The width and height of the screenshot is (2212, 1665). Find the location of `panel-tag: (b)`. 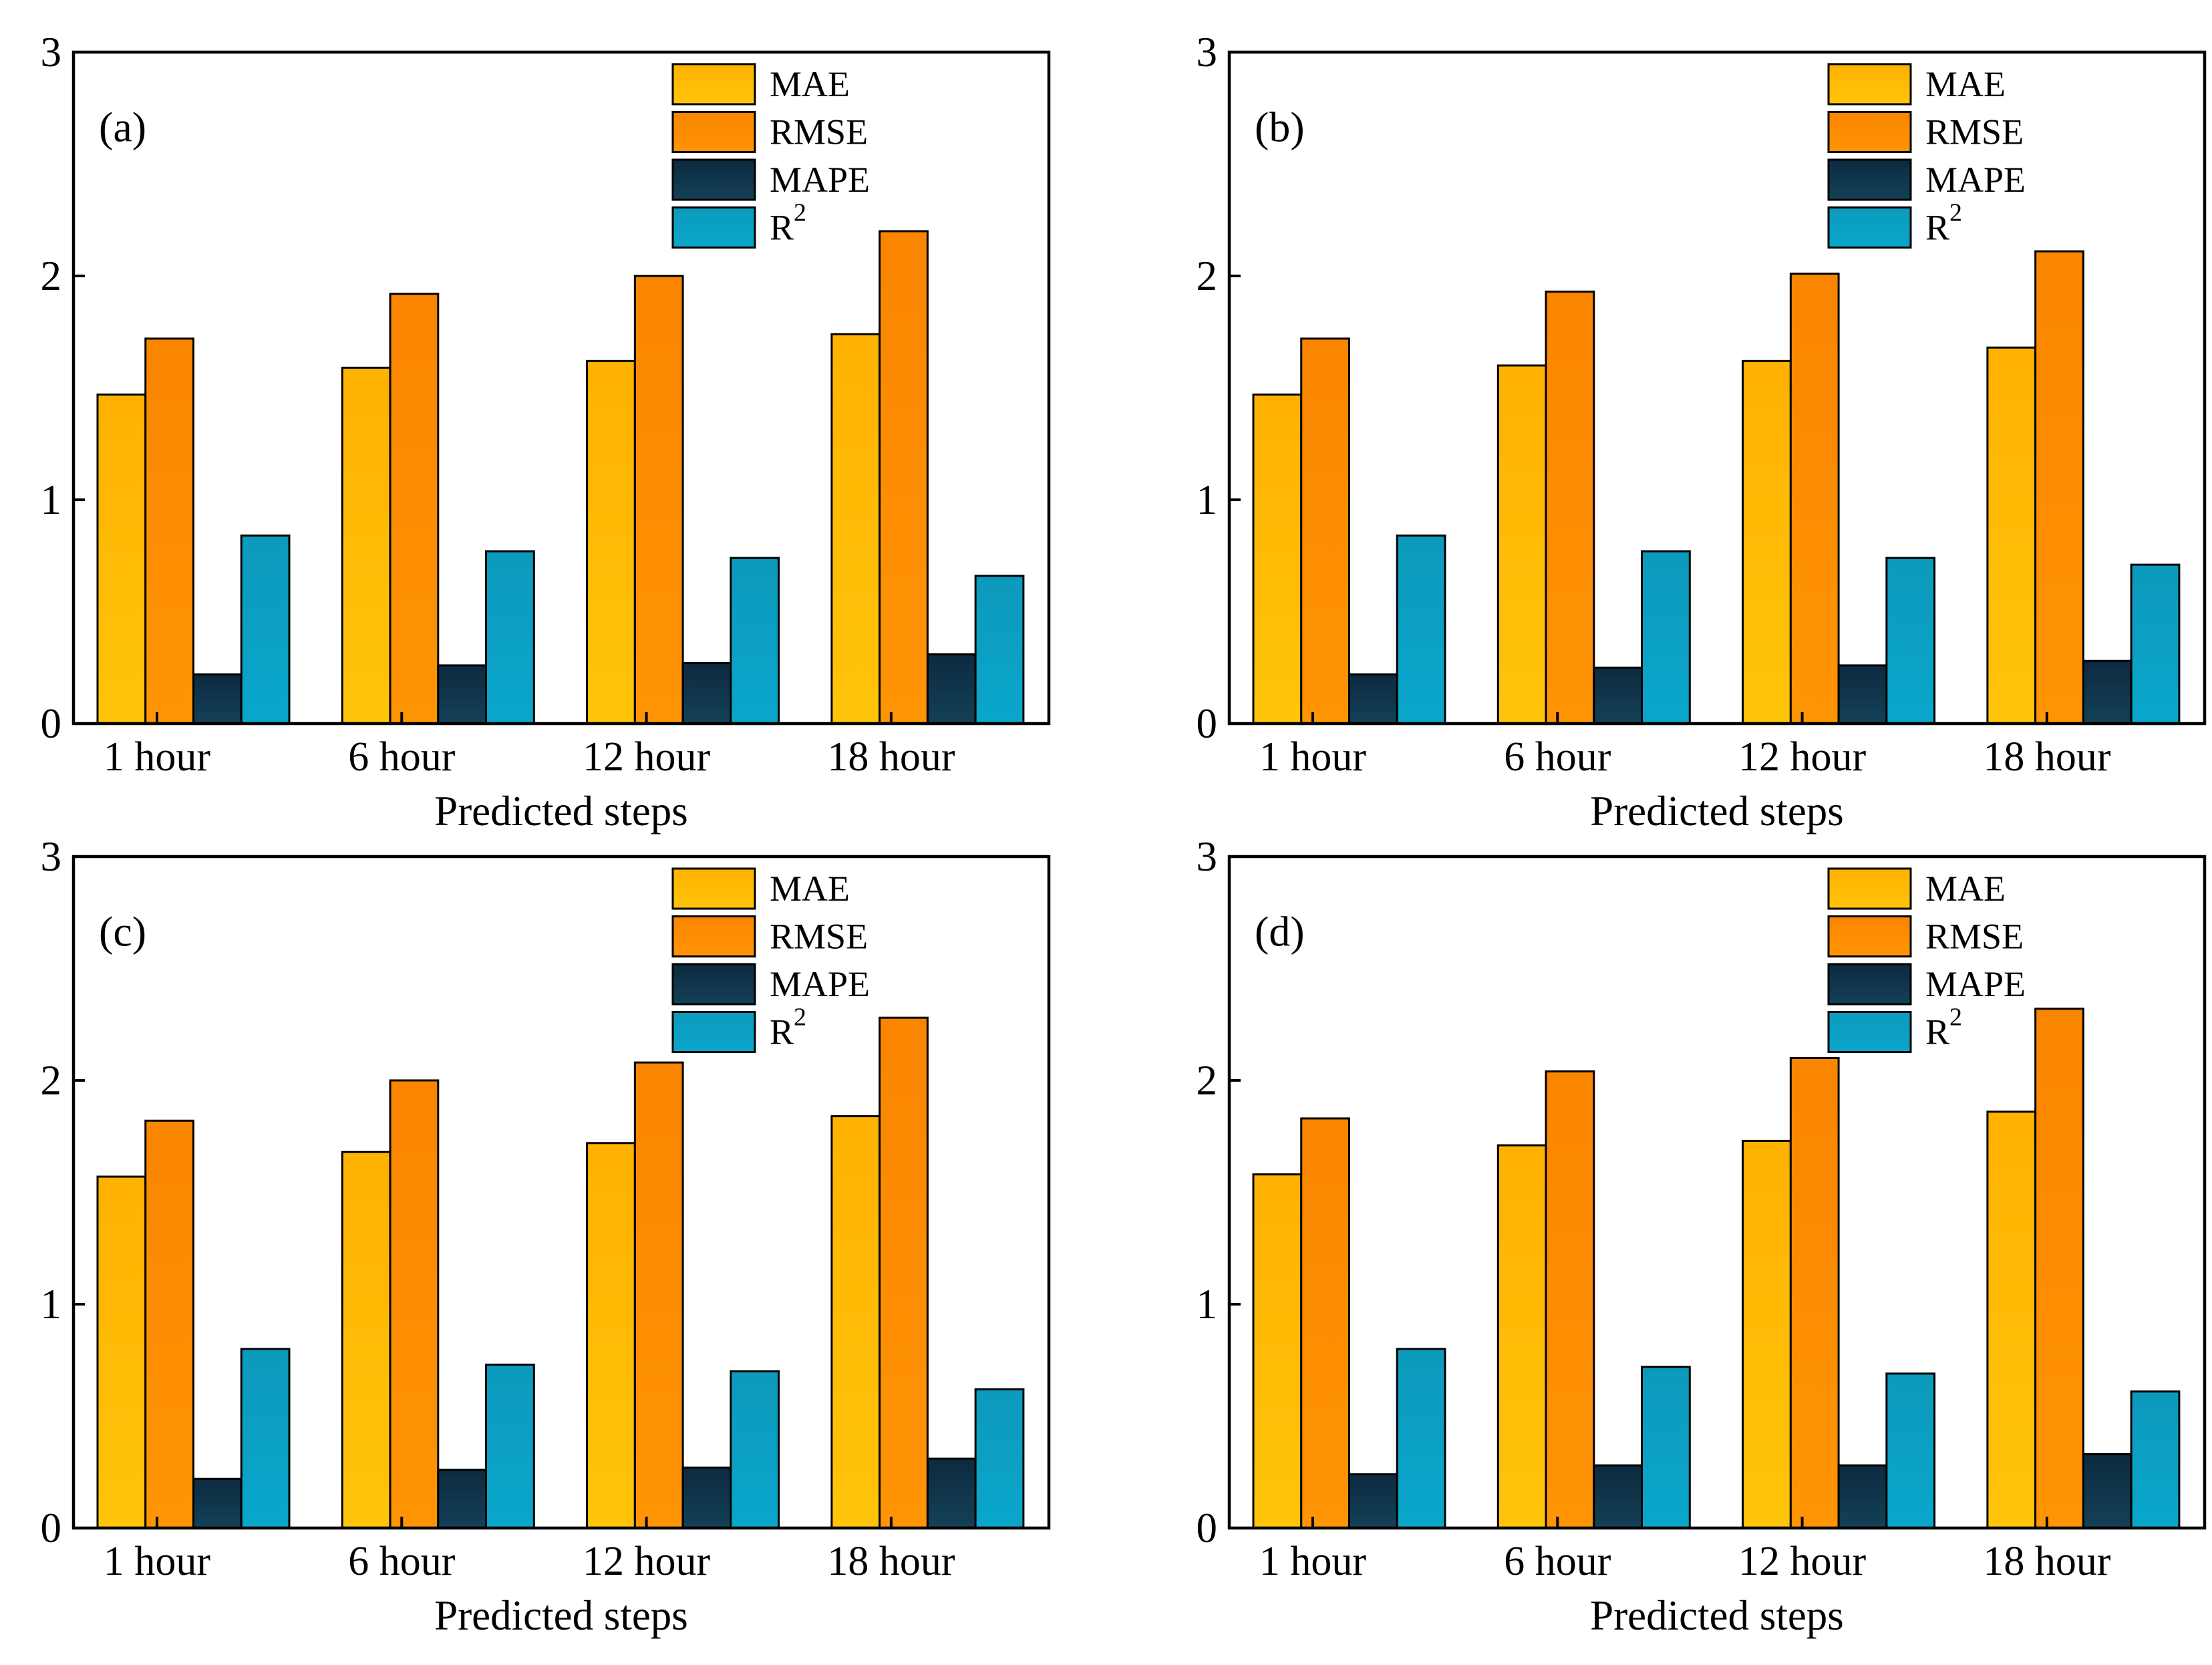

panel-tag: (b) is located at coordinates (1280, 128).